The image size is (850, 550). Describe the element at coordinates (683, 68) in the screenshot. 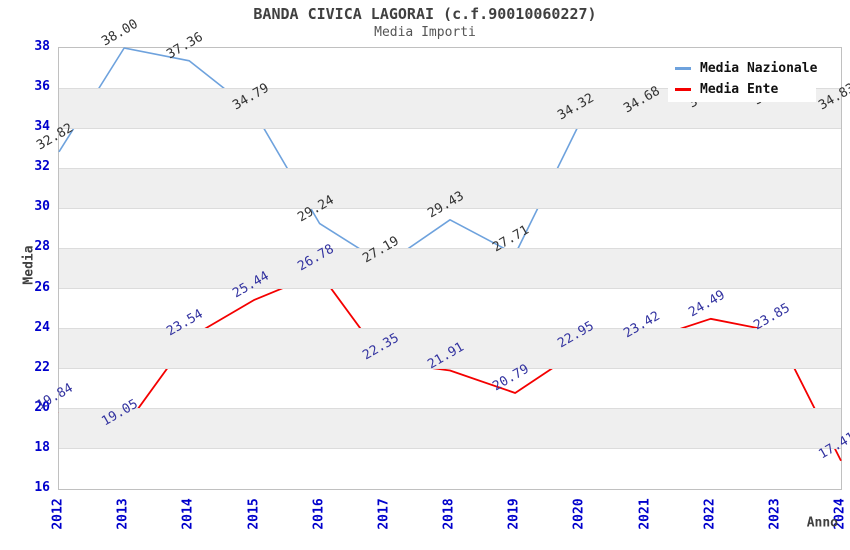

I see `legend-line-swatch-media-nazionale` at that location.